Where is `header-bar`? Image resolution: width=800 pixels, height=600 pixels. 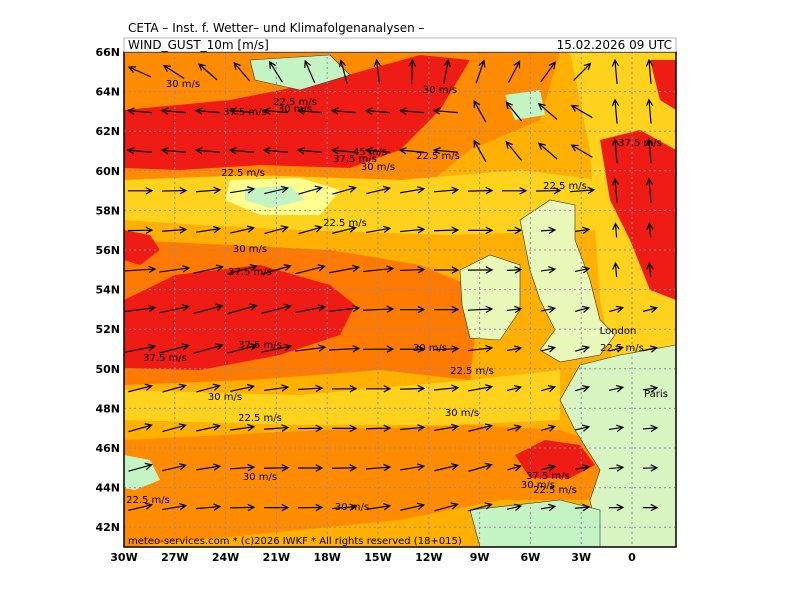 header-bar is located at coordinates (400, 45).